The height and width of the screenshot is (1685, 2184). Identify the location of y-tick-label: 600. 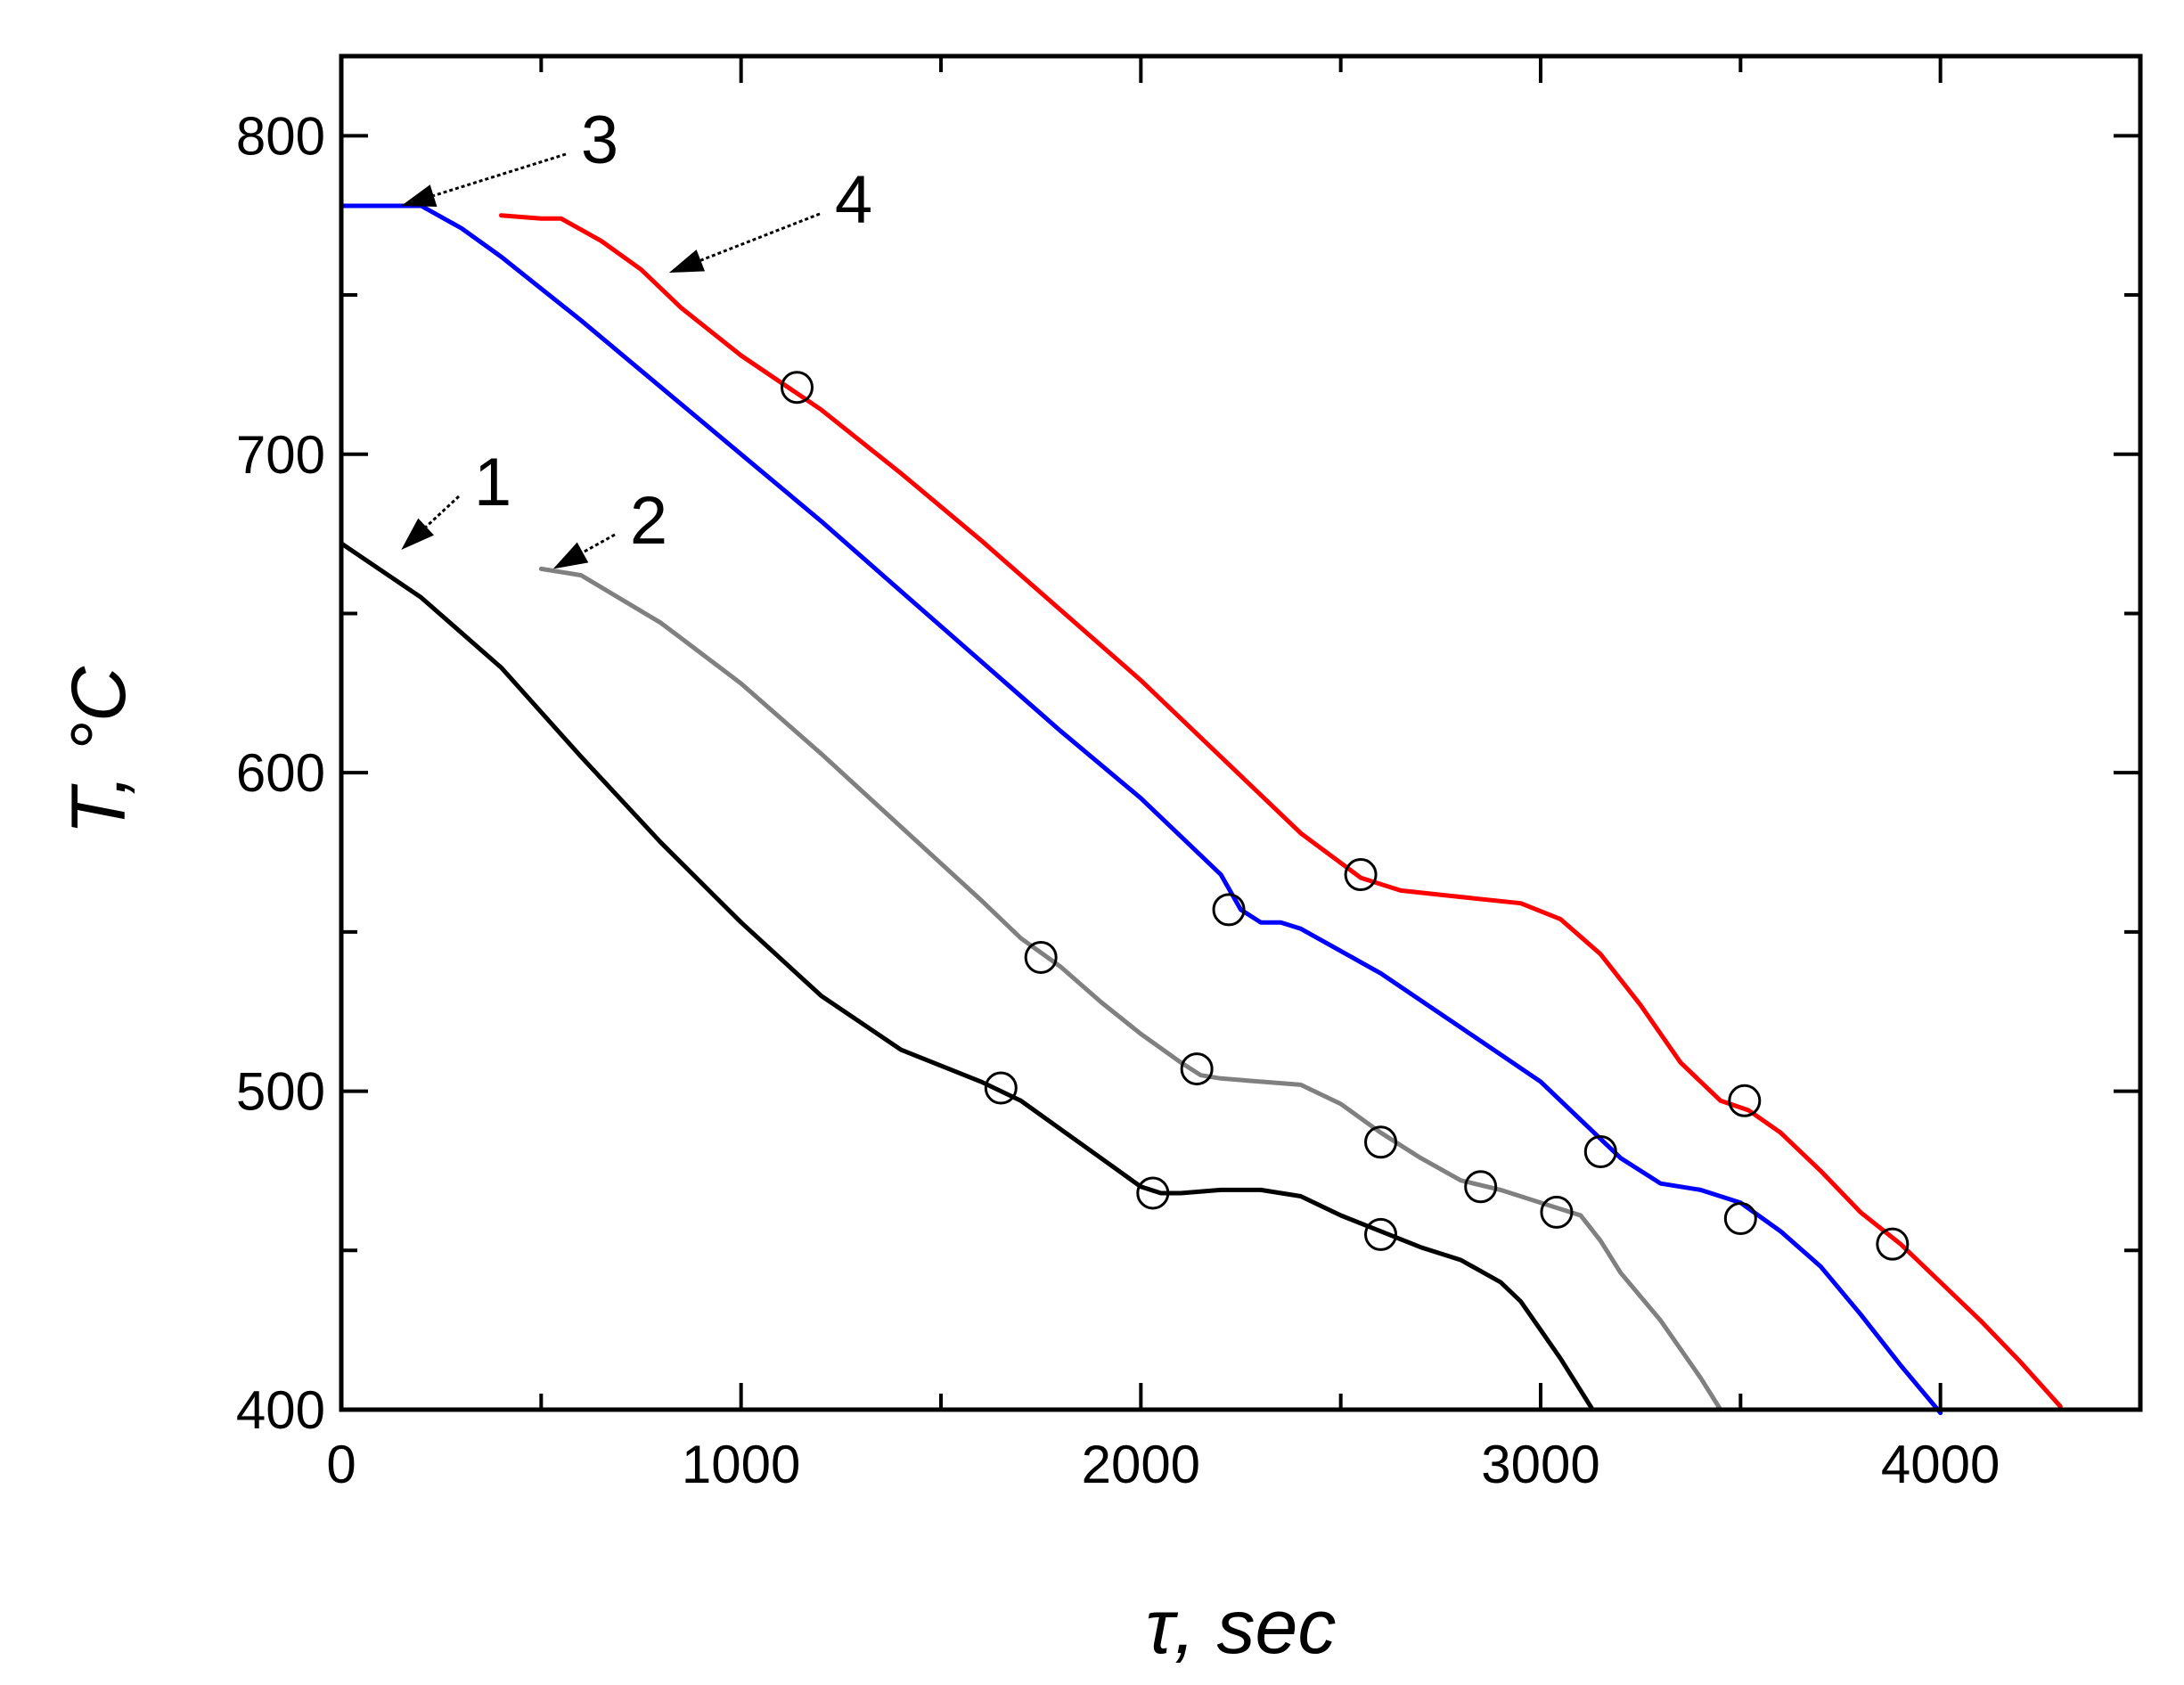
(280, 773).